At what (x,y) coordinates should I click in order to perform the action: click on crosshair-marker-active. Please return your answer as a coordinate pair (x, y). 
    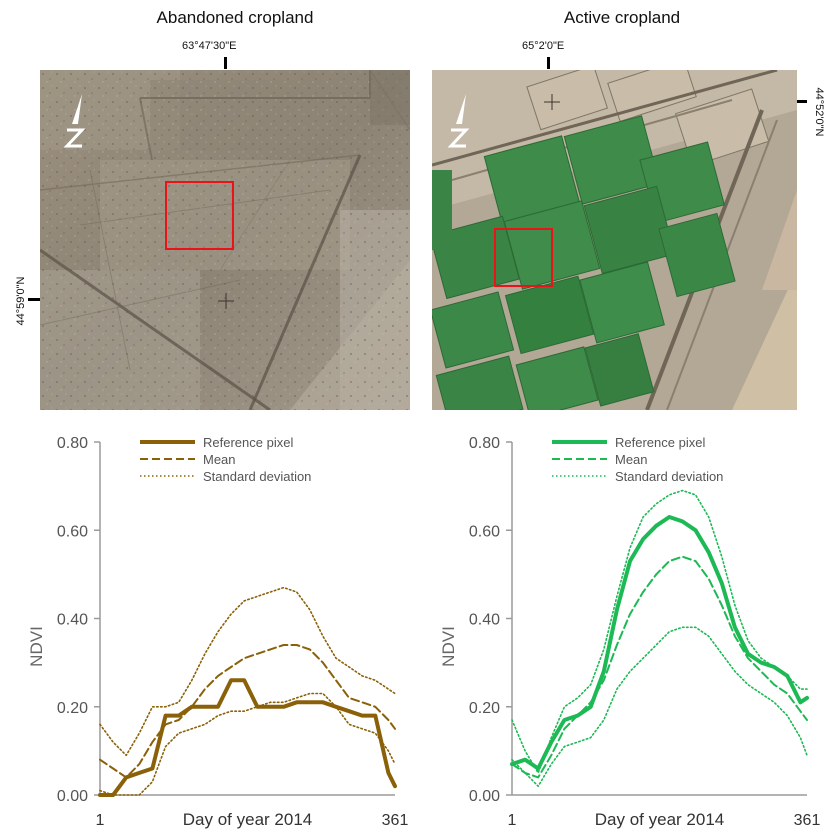
    Looking at the image, I should click on (552, 102).